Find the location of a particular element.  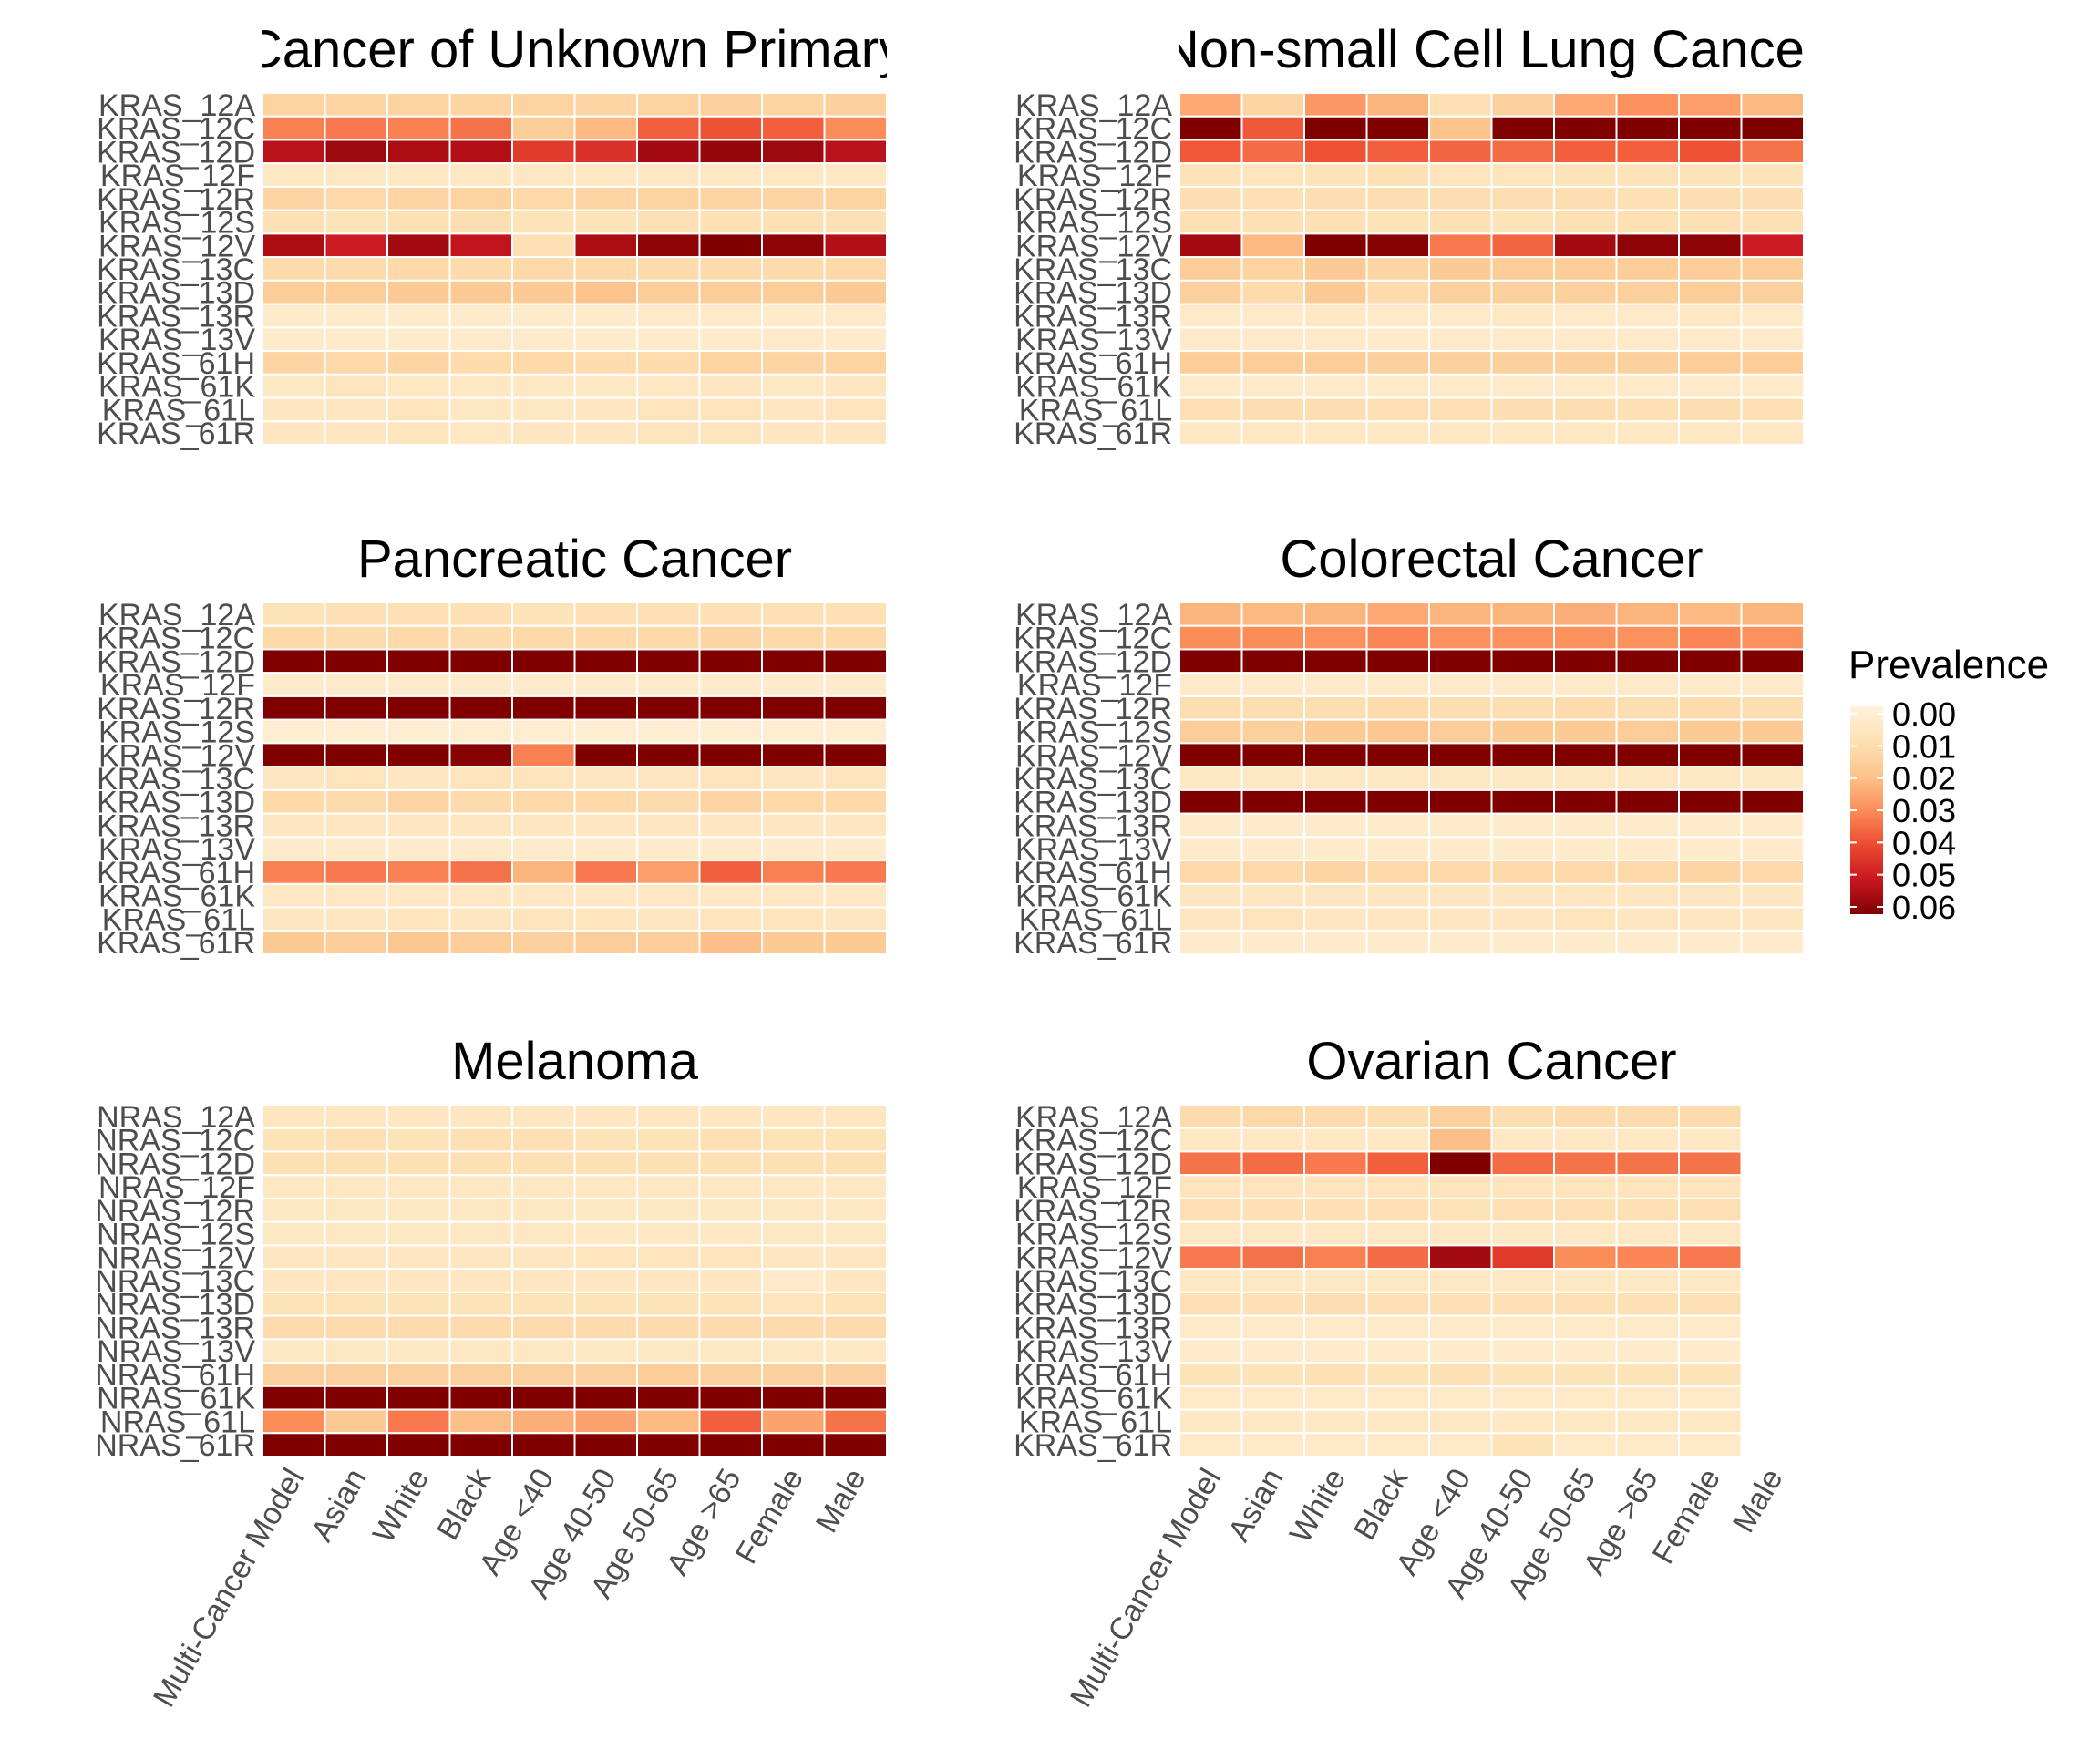

row-label: KRAS_13R is located at coordinates (176, 825).